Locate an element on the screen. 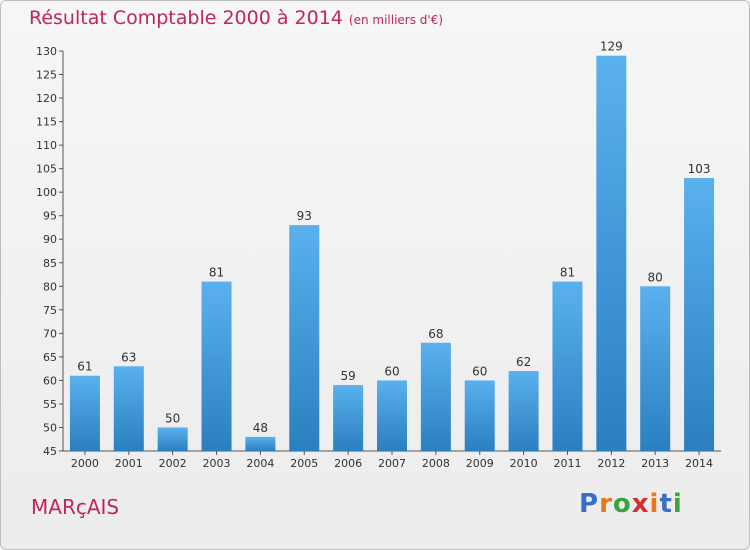 The height and width of the screenshot is (550, 750). y-tick-label: 130 is located at coordinates (46, 51).